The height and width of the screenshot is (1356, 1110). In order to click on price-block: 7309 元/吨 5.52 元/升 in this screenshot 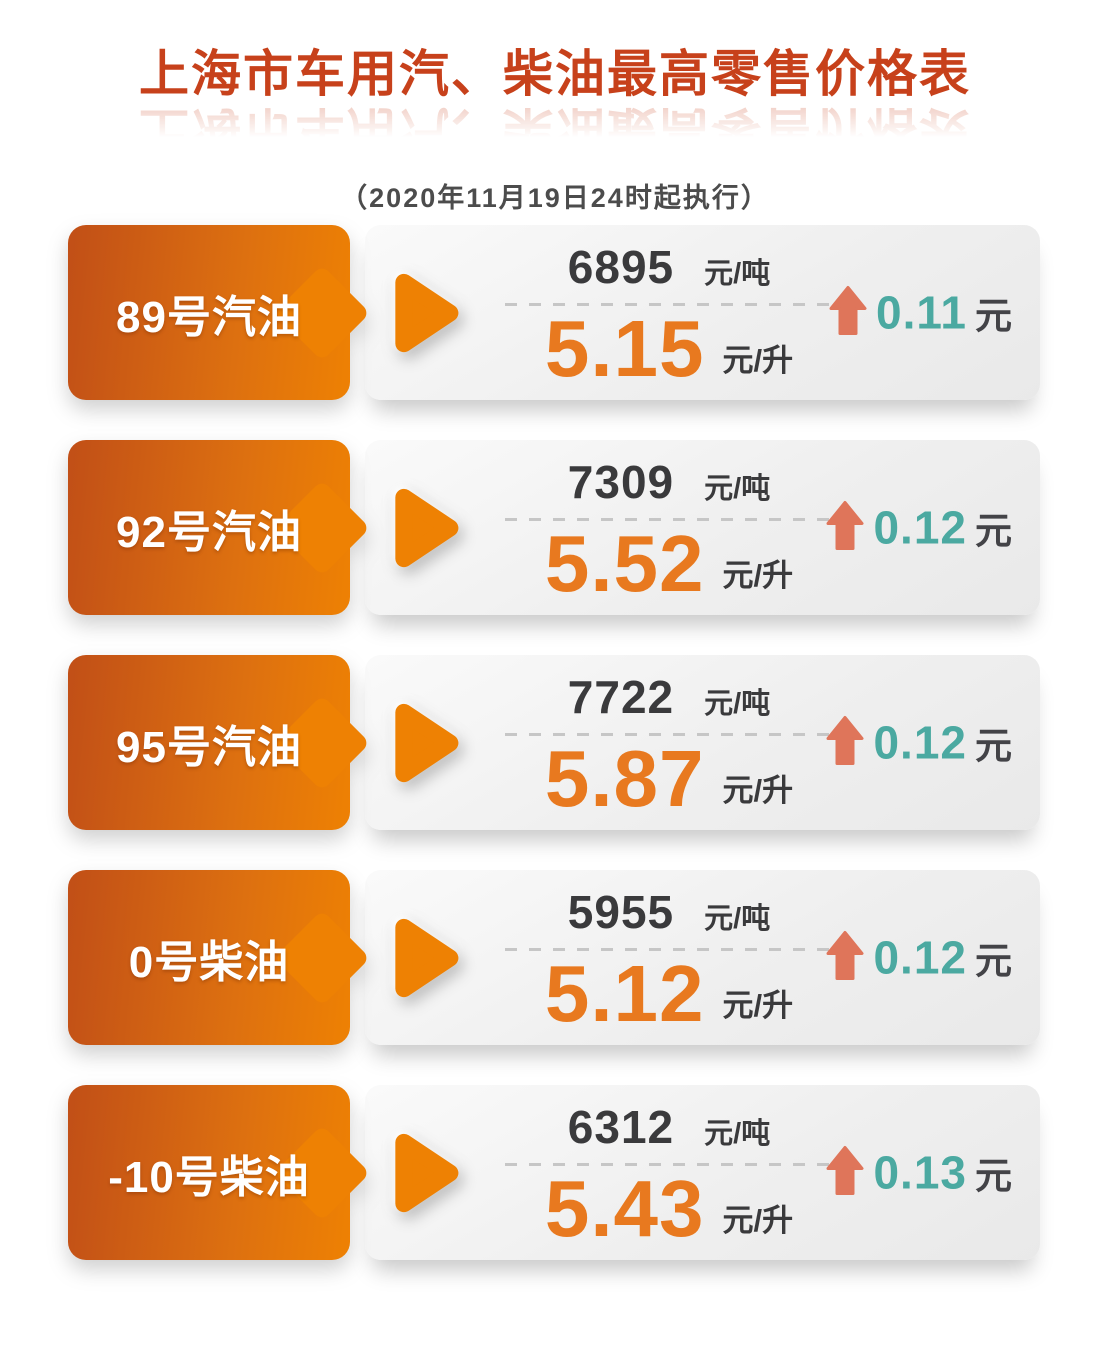, I will do `click(669, 527)`.